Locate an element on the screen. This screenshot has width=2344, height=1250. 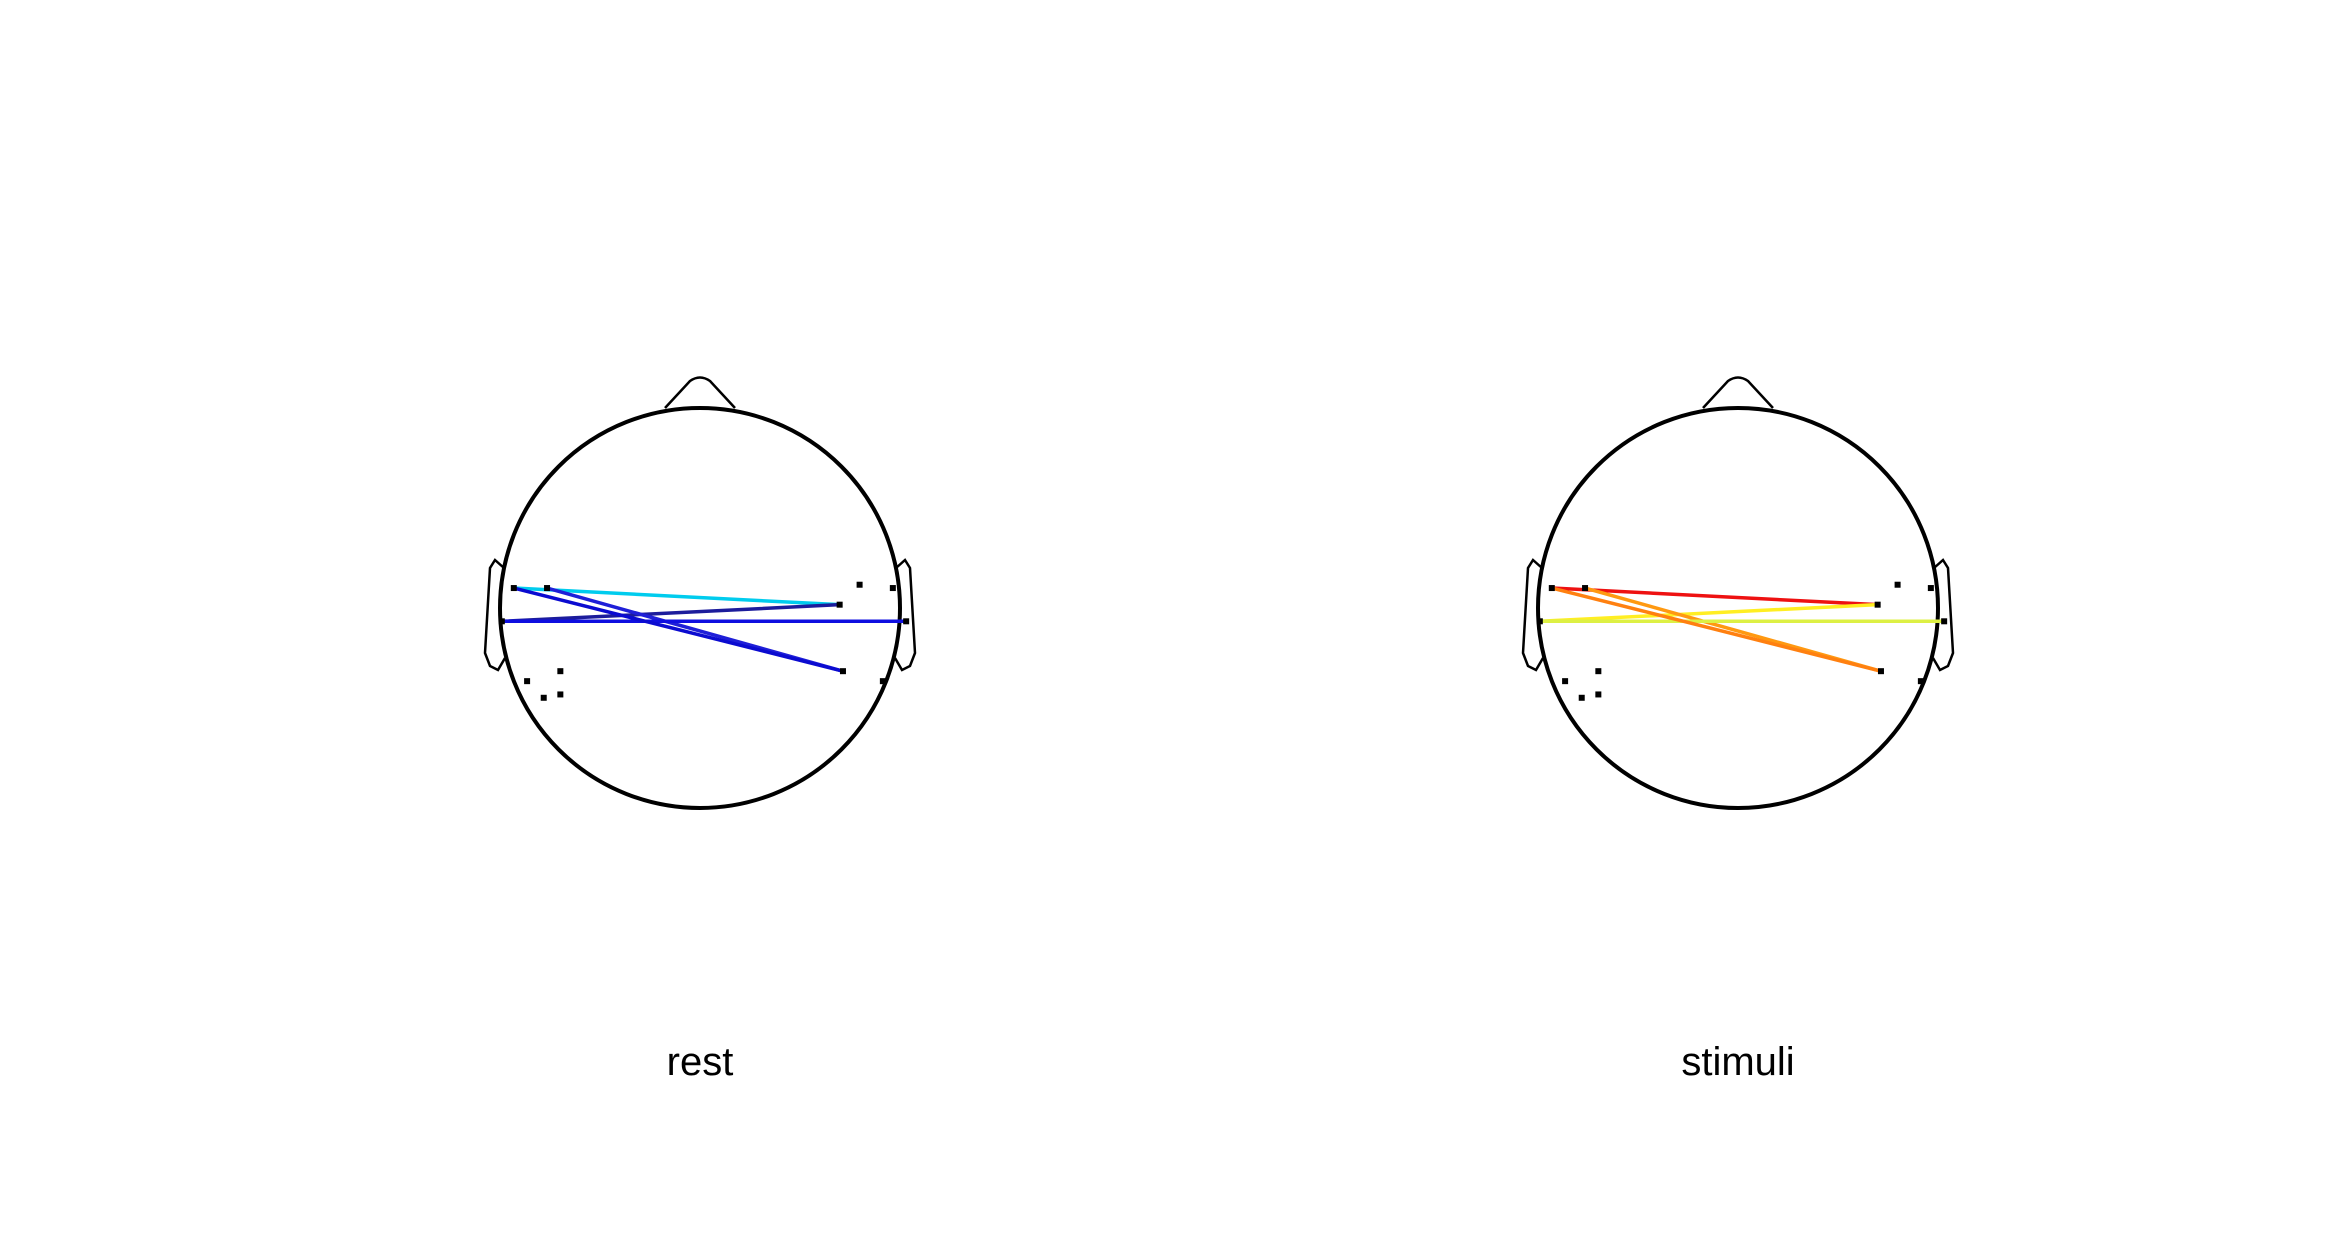
rest-head-plot is located at coordinates (700, 593).